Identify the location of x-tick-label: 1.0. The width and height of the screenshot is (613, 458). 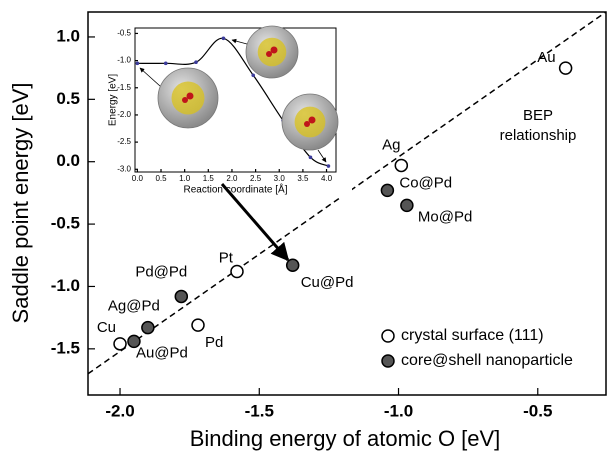
(185, 178).